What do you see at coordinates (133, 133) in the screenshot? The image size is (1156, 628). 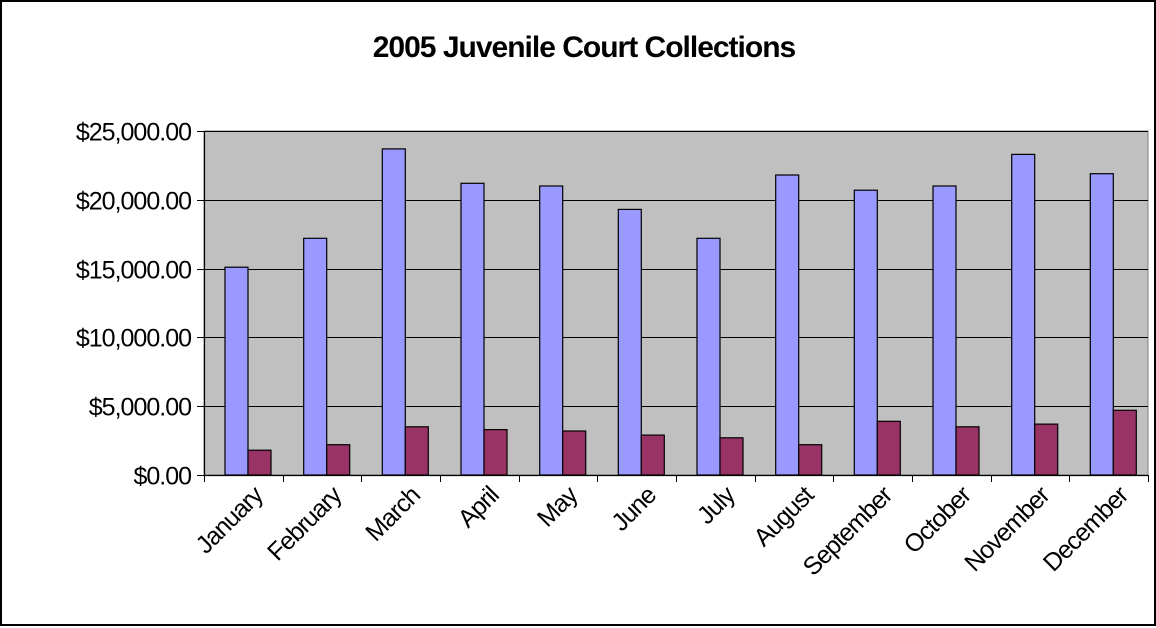 I see `y-tick-label: $25,000.00` at bounding box center [133, 133].